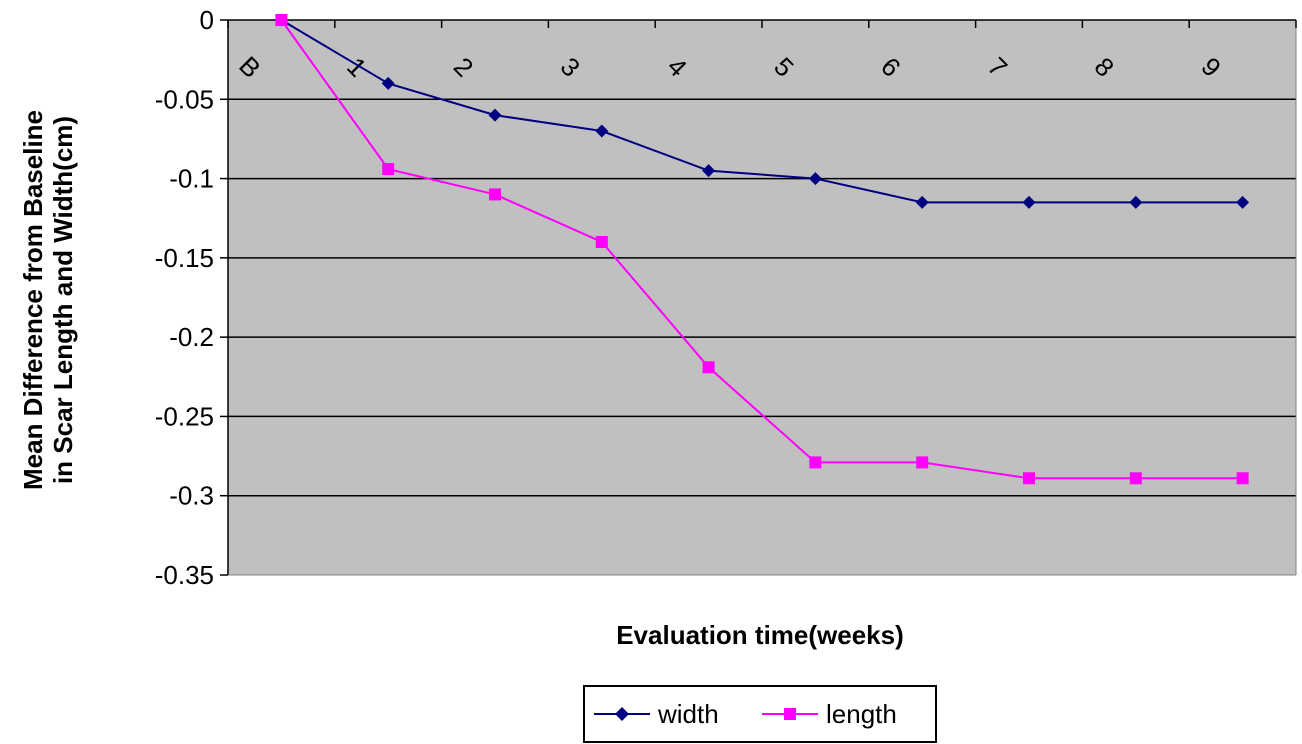 The image size is (1302, 744). What do you see at coordinates (861, 714) in the screenshot?
I see `legend-label-length: length` at bounding box center [861, 714].